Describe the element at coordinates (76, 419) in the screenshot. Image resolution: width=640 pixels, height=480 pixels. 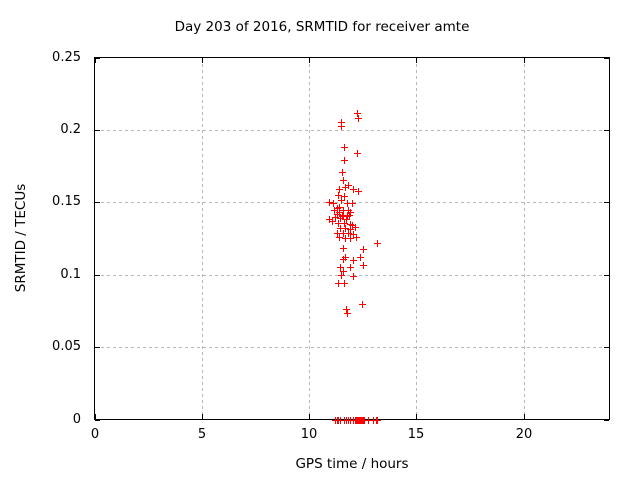
I see `y-tick-label: 0` at that location.